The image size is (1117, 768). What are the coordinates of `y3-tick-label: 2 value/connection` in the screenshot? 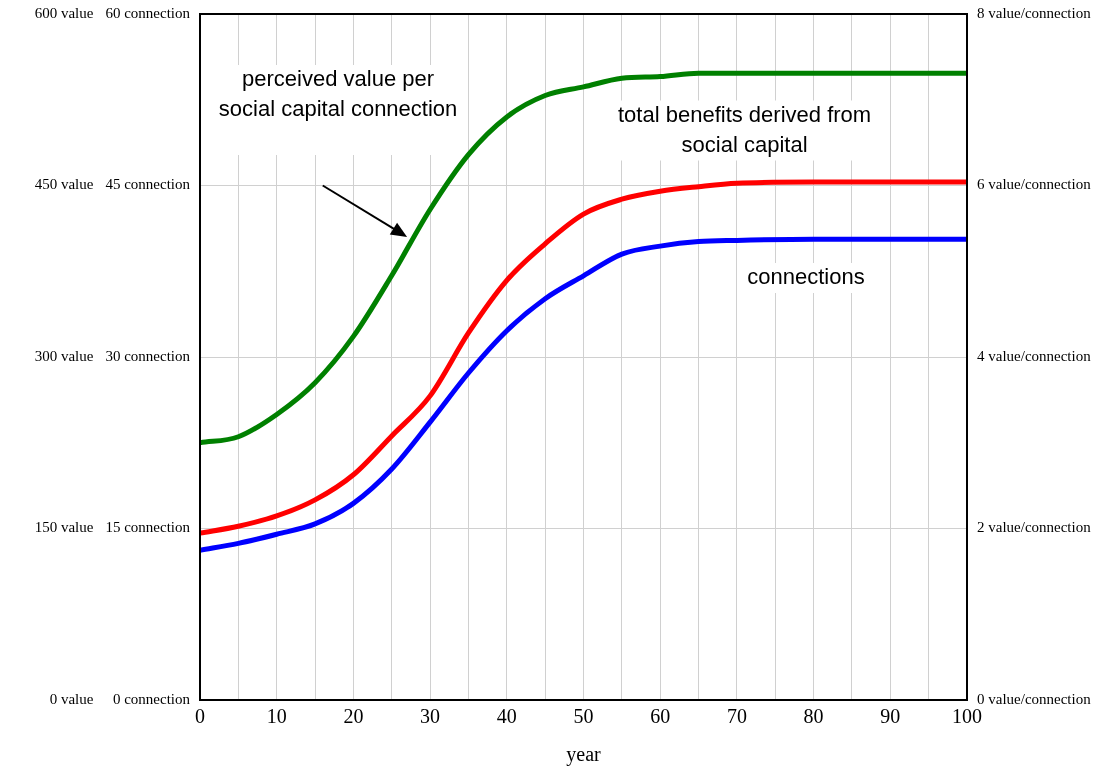 It's located at (1034, 527).